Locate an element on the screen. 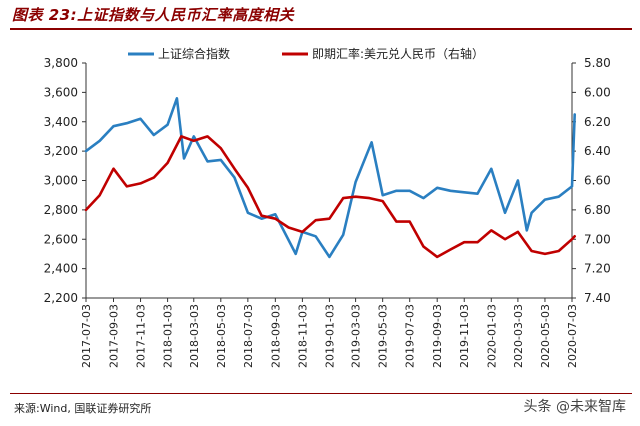 This screenshot has width=640, height=426. y-right-tick-label: 7.00 is located at coordinates (597, 239).